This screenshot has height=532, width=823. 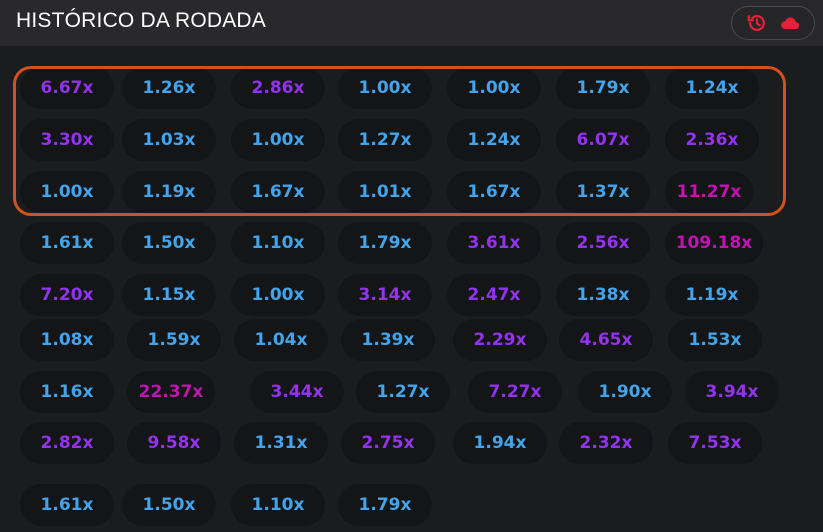 I want to click on multiplier-chip: 7.53x, so click(x=715, y=443).